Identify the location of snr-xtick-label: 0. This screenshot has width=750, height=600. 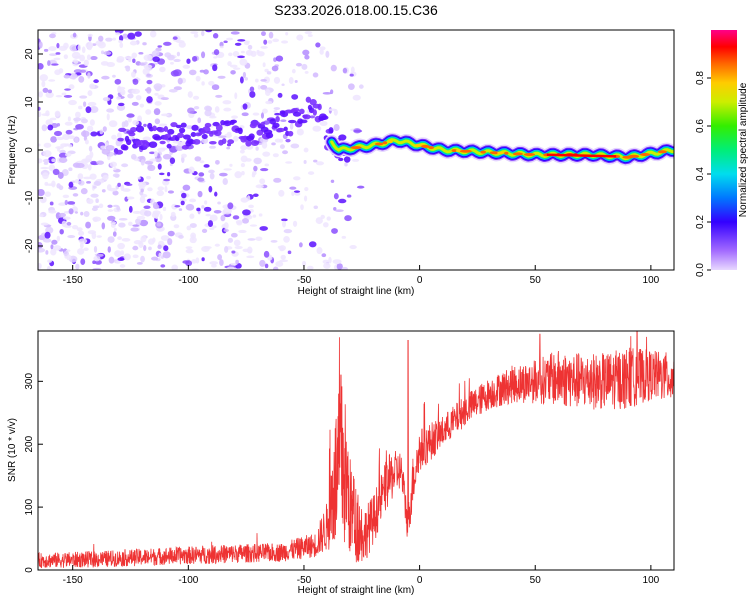
(420, 580).